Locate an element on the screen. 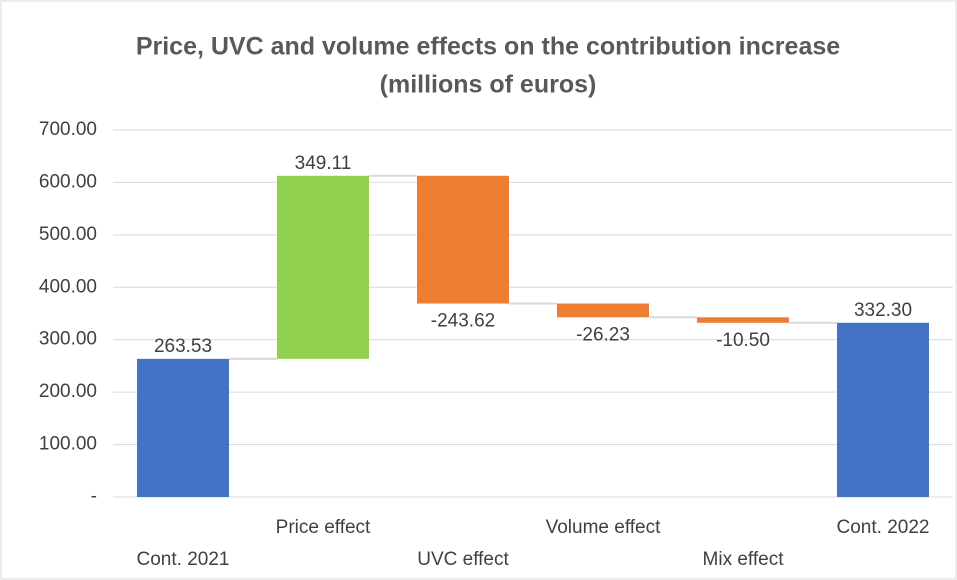 This screenshot has width=957, height=580. data-label: 349.11 is located at coordinates (323, 163).